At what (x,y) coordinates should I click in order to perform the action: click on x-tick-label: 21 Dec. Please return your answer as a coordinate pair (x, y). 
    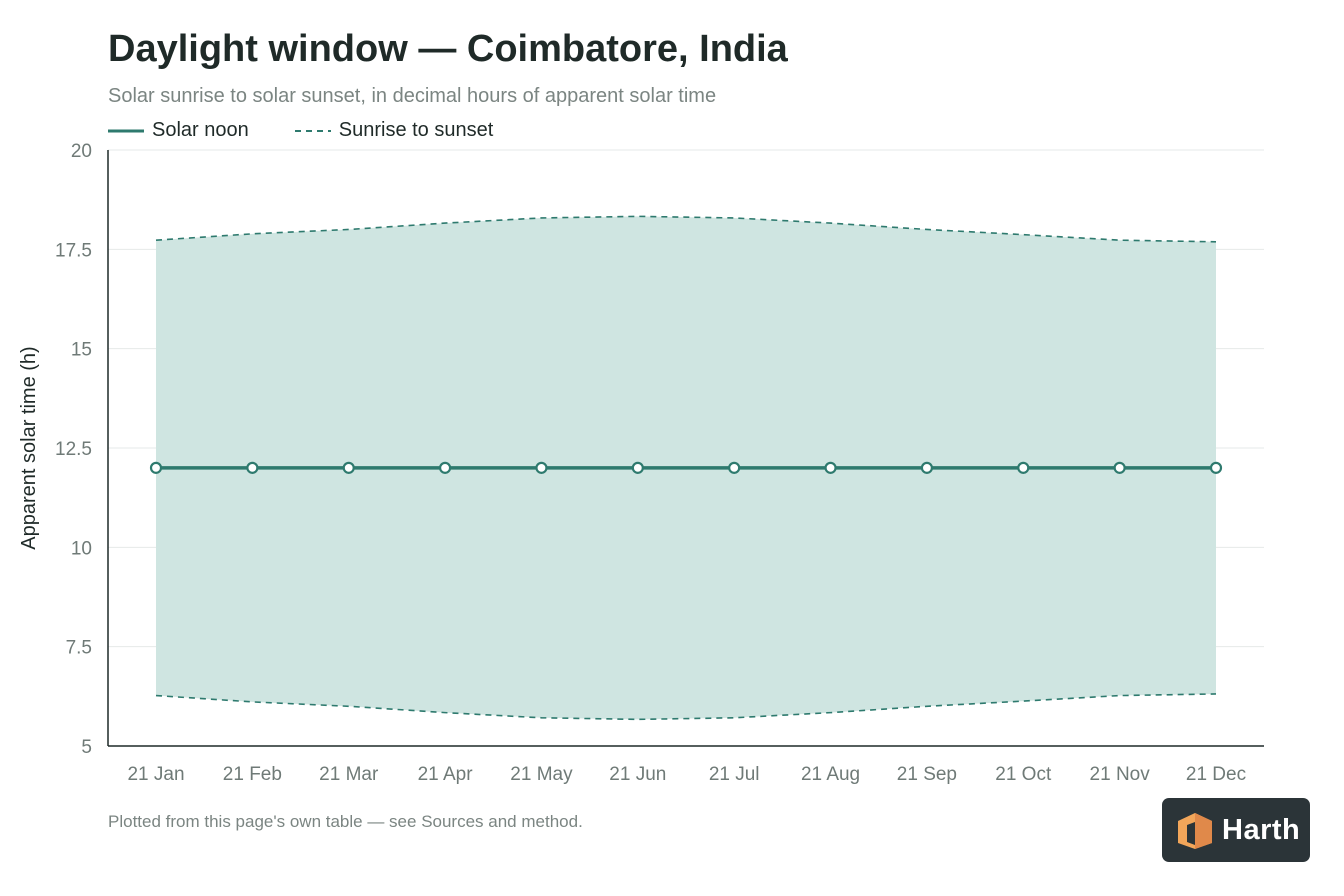
    Looking at the image, I should click on (1216, 774).